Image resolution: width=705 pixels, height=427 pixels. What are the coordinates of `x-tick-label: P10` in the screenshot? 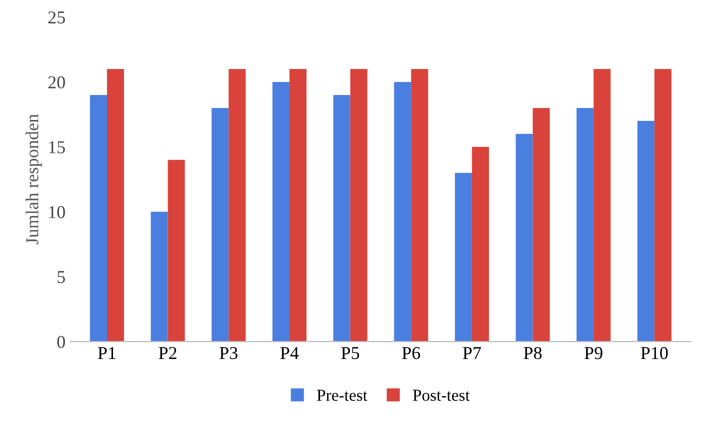 It's located at (654, 353).